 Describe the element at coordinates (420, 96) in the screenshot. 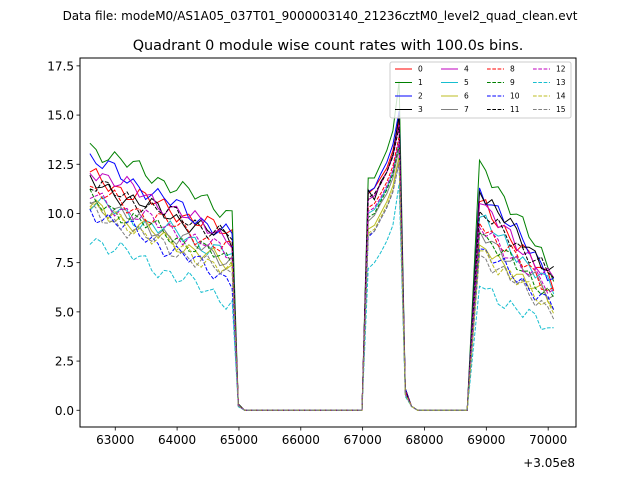

I see `legend-label-2: 2` at that location.